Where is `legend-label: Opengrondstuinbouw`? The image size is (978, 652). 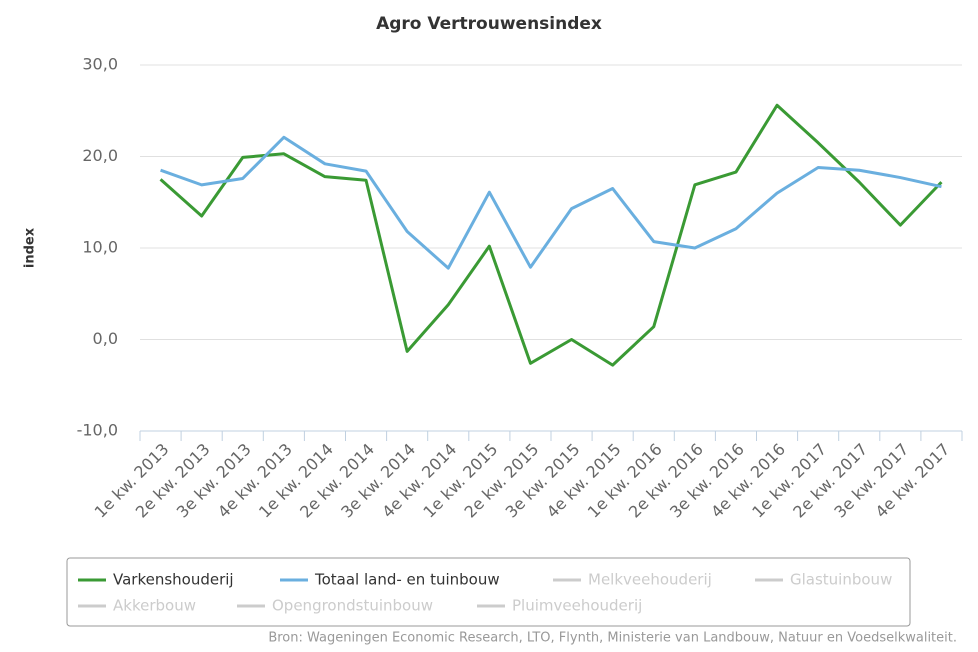 legend-label: Opengrondstuinbouw is located at coordinates (352, 606).